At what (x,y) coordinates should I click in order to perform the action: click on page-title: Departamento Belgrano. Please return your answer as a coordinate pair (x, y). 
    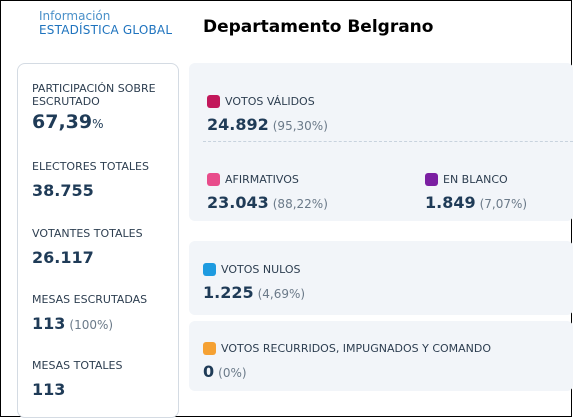
    Looking at the image, I should click on (318, 27).